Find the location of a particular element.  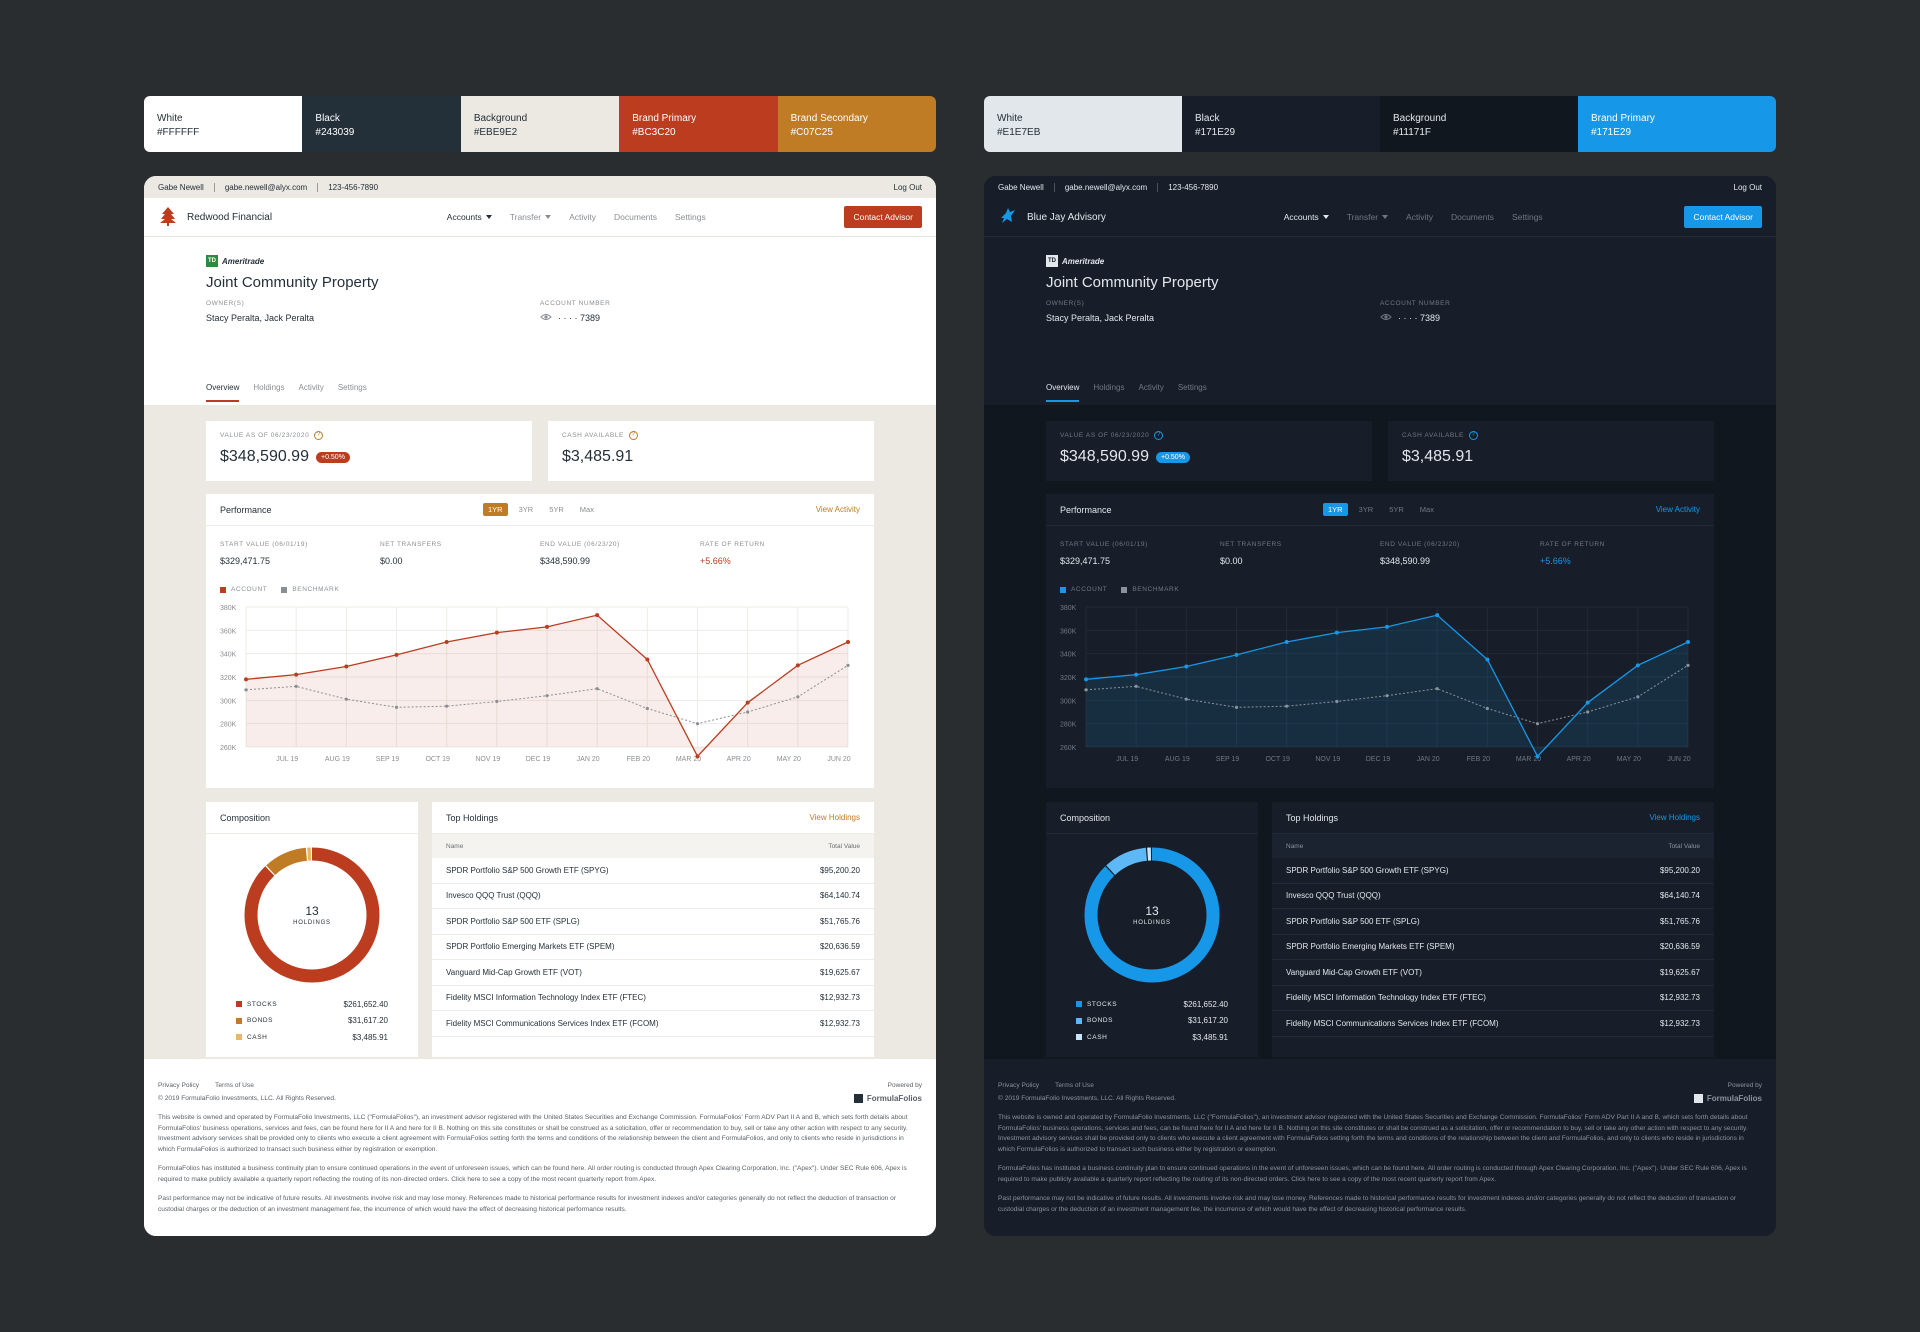

logout-link: Log Out is located at coordinates (1747, 187).